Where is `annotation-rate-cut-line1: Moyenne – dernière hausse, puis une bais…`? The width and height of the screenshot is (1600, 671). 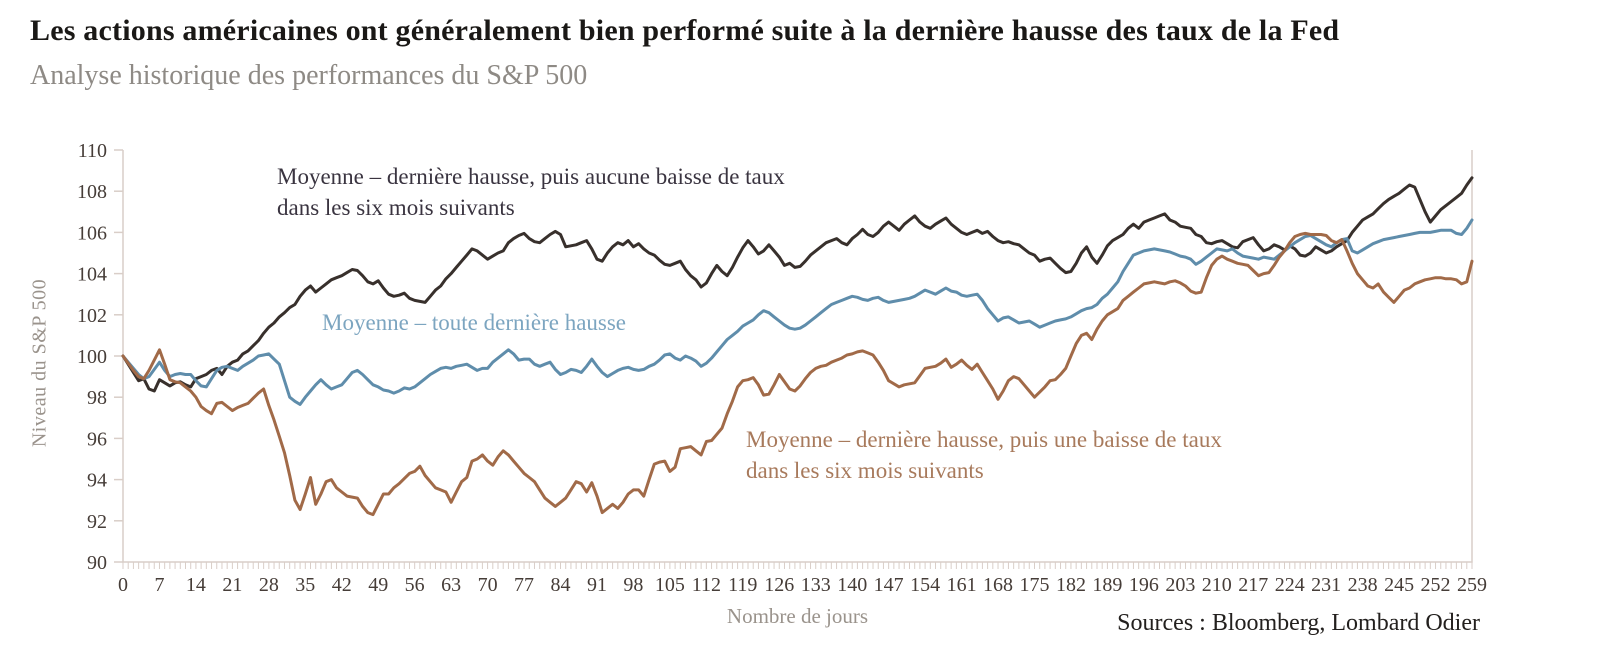
annotation-rate-cut-line1: Moyenne – dernière hausse, puis une bais… is located at coordinates (984, 439).